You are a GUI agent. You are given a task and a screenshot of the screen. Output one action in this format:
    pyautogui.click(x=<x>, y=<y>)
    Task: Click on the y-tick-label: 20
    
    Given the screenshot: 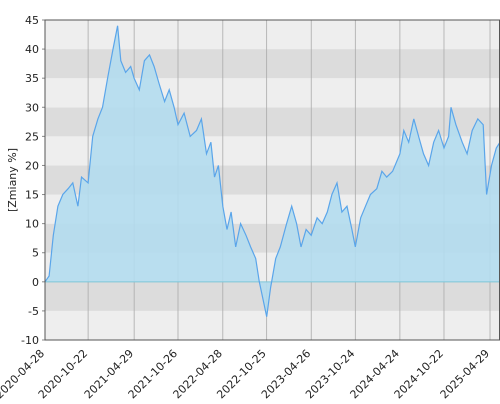 What is the action you would take?
    pyautogui.click(x=32, y=165)
    